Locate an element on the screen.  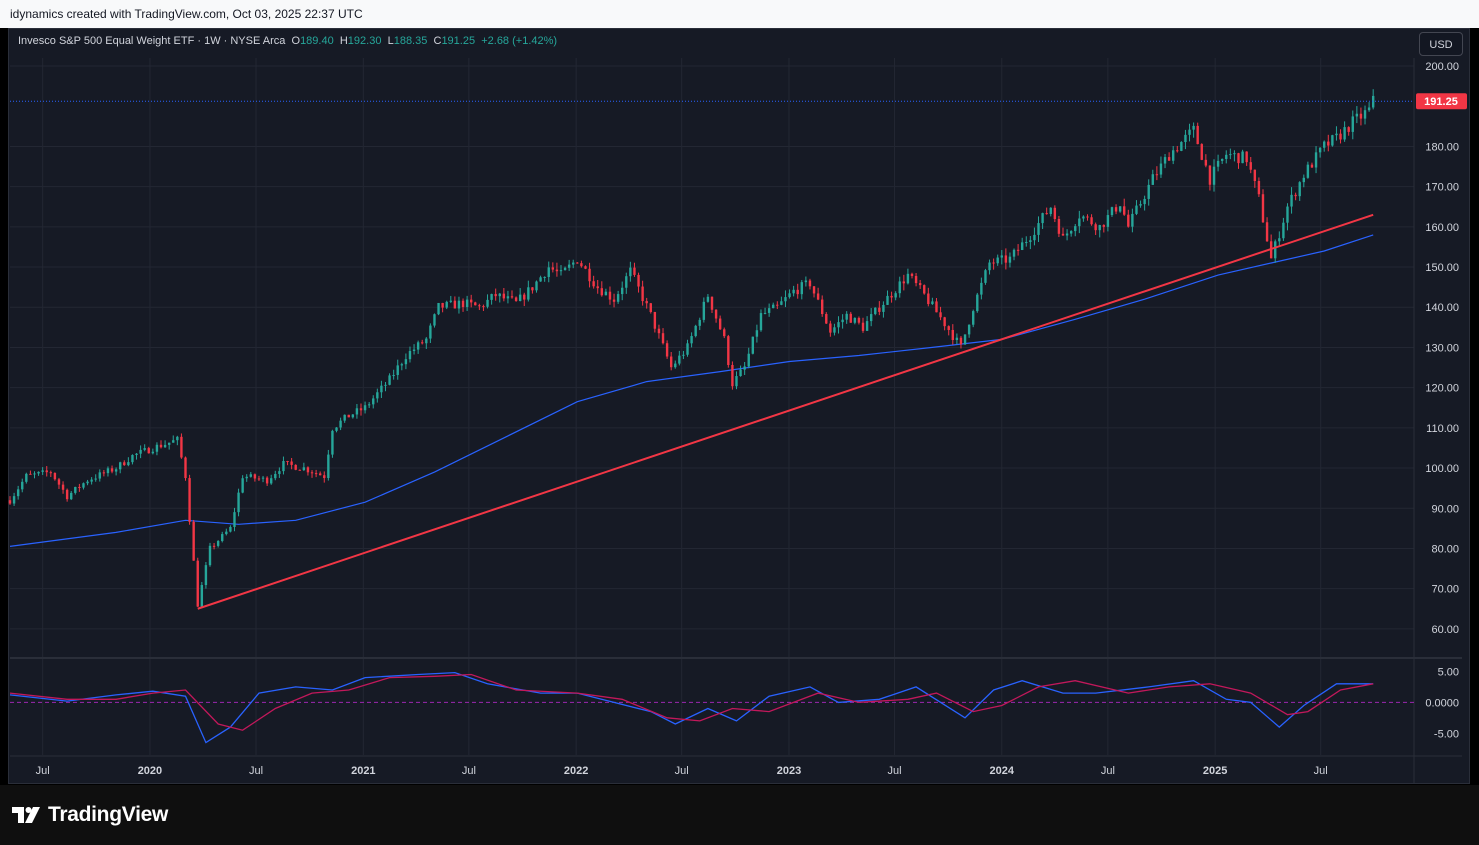
close-value: 191.25 is located at coordinates (458, 41).